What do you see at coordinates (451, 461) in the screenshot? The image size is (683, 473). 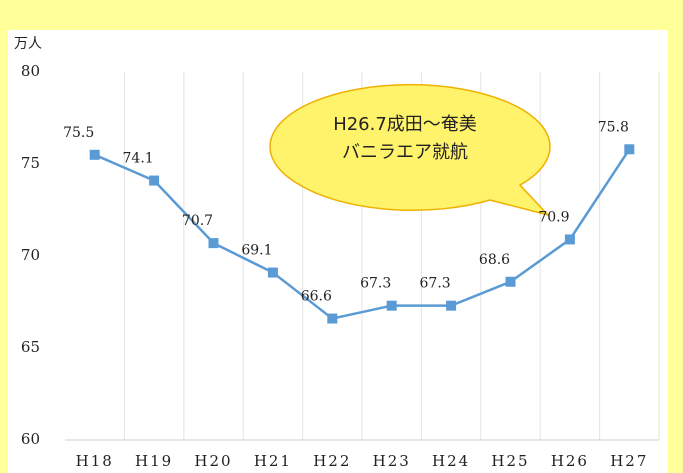 I see `x-tick-label: H24` at bounding box center [451, 461].